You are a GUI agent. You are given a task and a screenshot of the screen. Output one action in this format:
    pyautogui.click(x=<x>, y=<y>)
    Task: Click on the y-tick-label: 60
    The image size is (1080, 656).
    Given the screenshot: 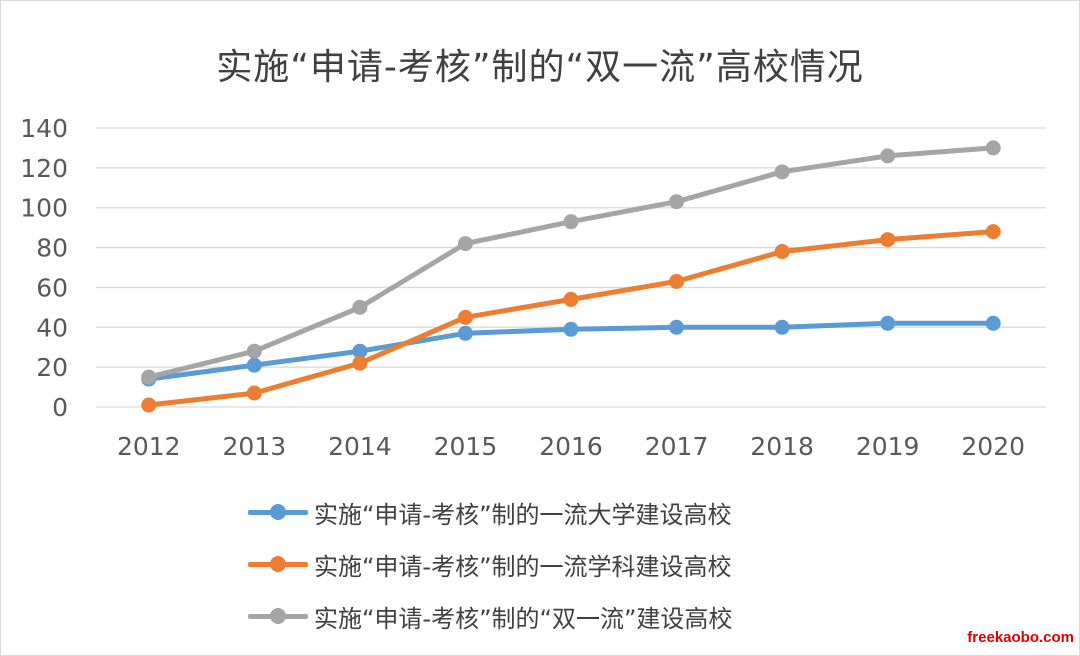 What is the action you would take?
    pyautogui.click(x=52, y=287)
    